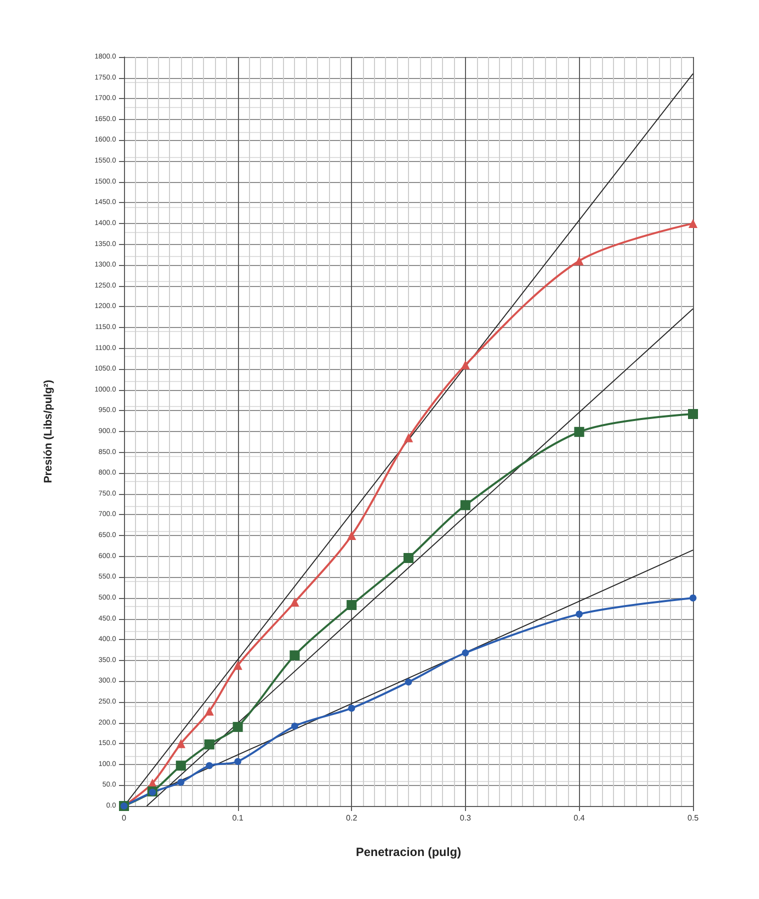  I want to click on y-axis-title: Presión (Libs/pulg²), so click(48, 432).